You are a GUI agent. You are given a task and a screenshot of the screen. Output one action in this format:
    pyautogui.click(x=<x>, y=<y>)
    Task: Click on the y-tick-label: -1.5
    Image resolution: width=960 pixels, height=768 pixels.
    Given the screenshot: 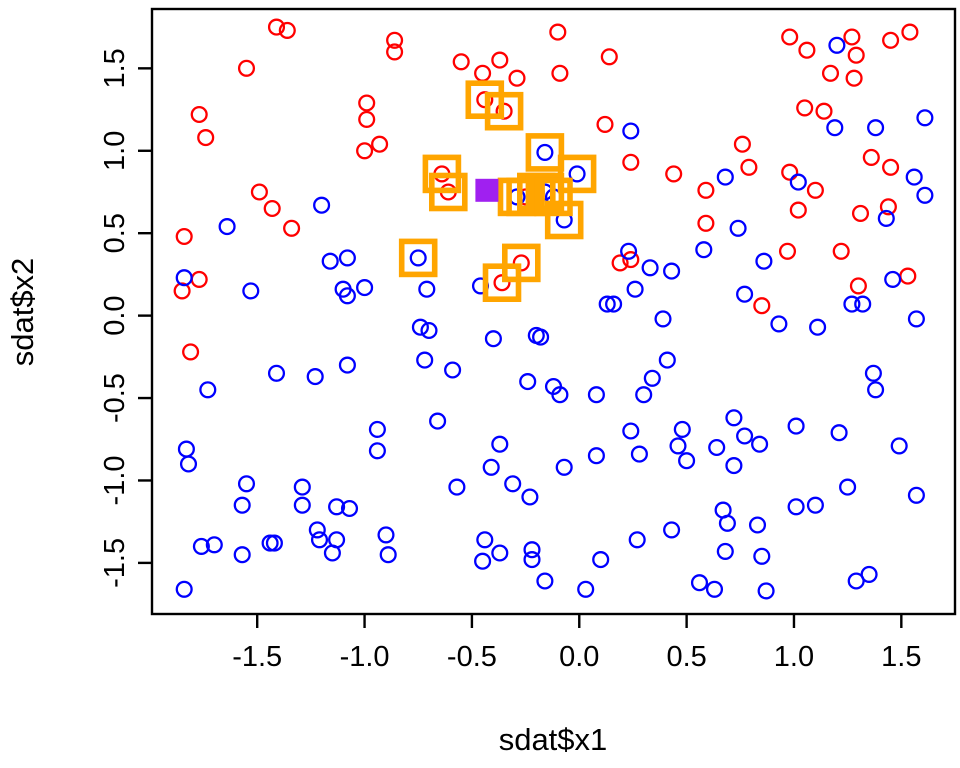 What is the action you would take?
    pyautogui.click(x=115, y=563)
    